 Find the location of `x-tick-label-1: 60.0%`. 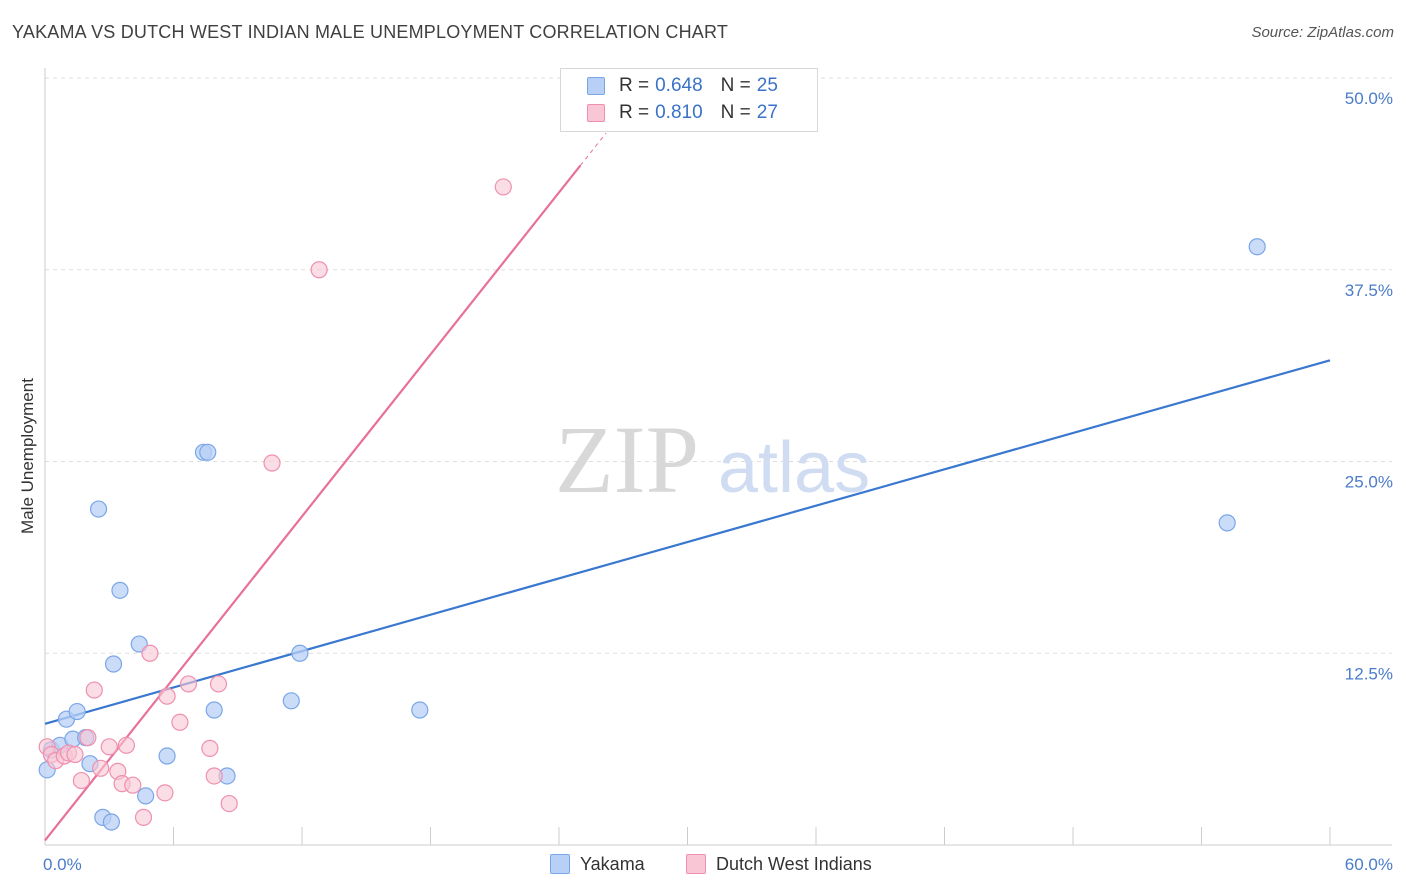

x-tick-label-1: 60.0% is located at coordinates (1369, 864).